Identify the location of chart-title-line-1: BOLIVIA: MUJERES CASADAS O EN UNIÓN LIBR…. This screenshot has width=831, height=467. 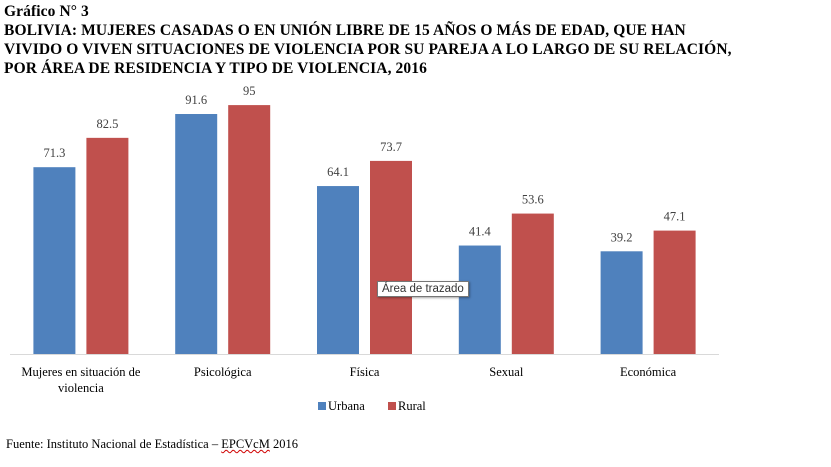
(345, 30).